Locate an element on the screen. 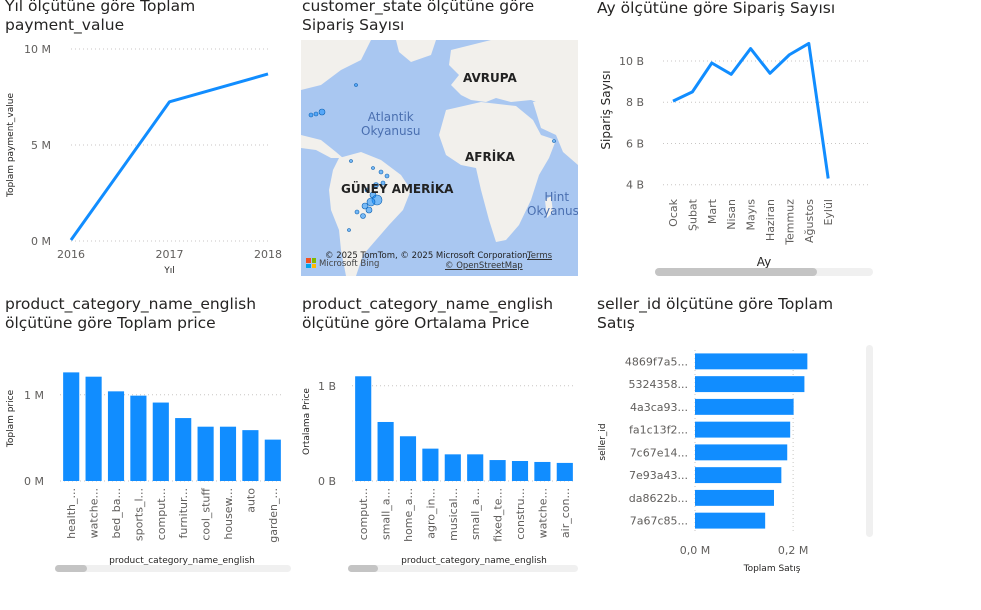  y-axis-label: Sipariş Sayısı is located at coordinates (606, 109).